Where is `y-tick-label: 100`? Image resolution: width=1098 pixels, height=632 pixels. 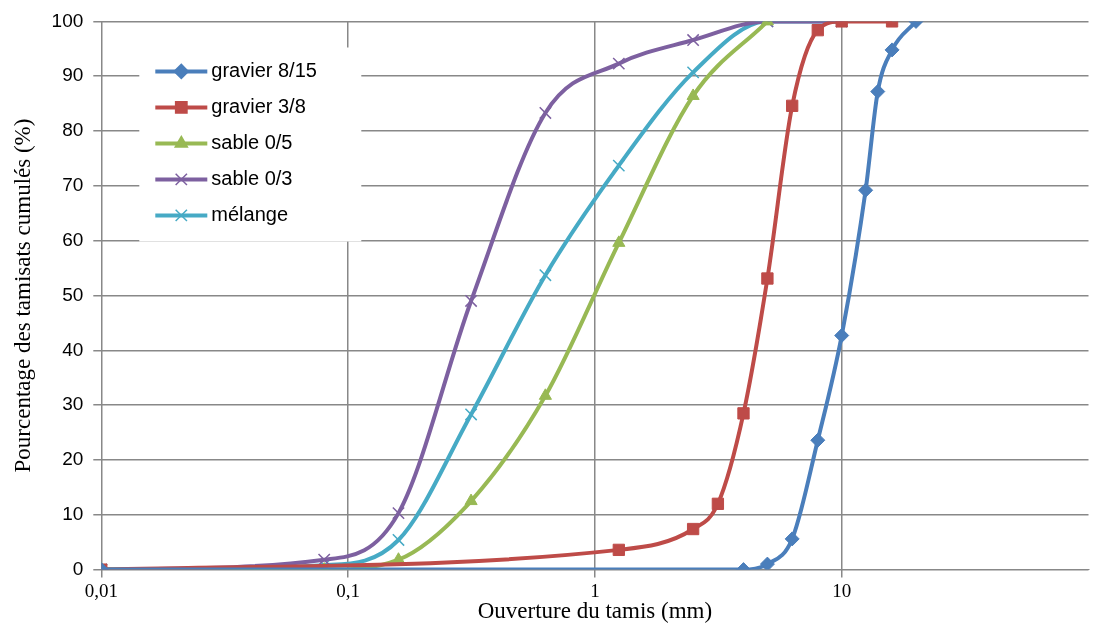 y-tick-label: 100 is located at coordinates (67, 20).